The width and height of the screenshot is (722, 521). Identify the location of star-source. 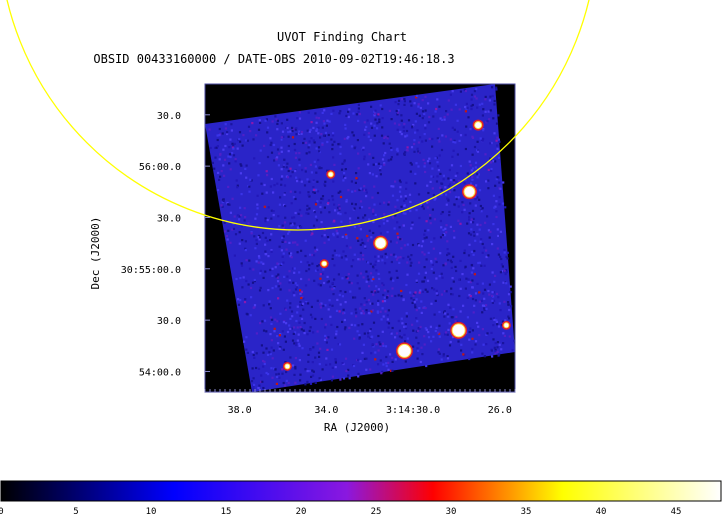
(287, 366).